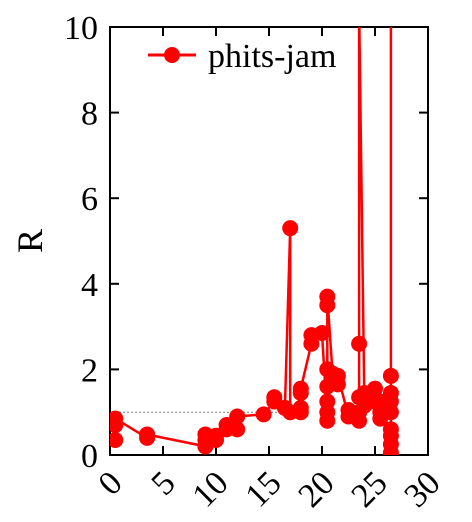  Describe the element at coordinates (81, 28) in the screenshot. I see `y-tick-label: 10` at that location.